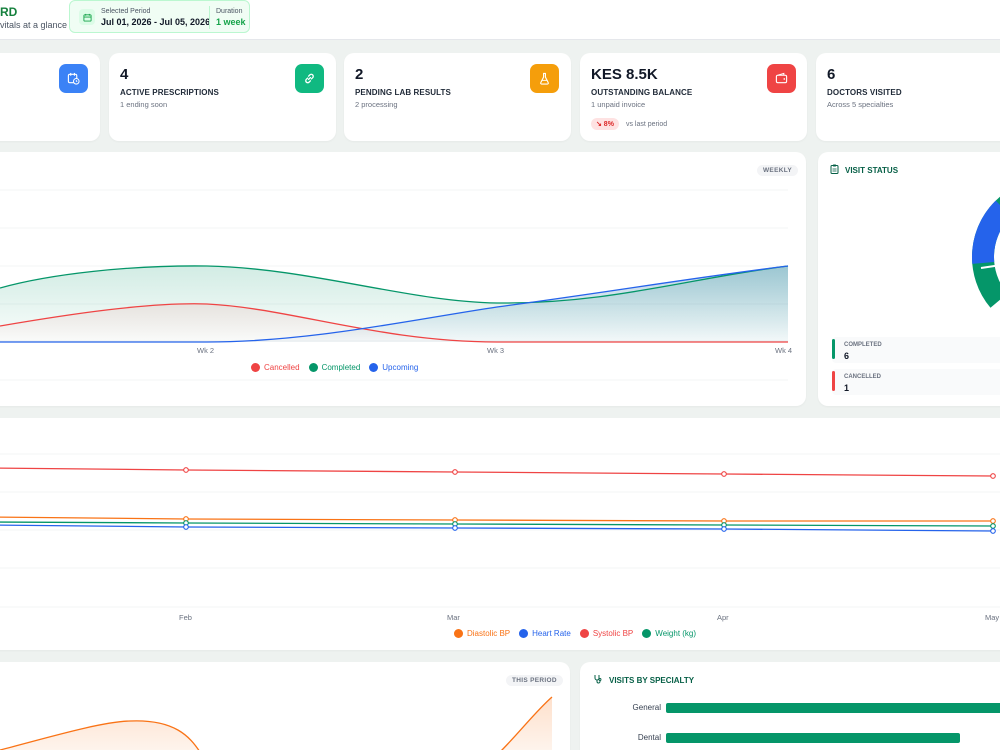 The height and width of the screenshot is (750, 1000). I want to click on specialty-heading: VISITS BY SPECIALTY, so click(643, 680).